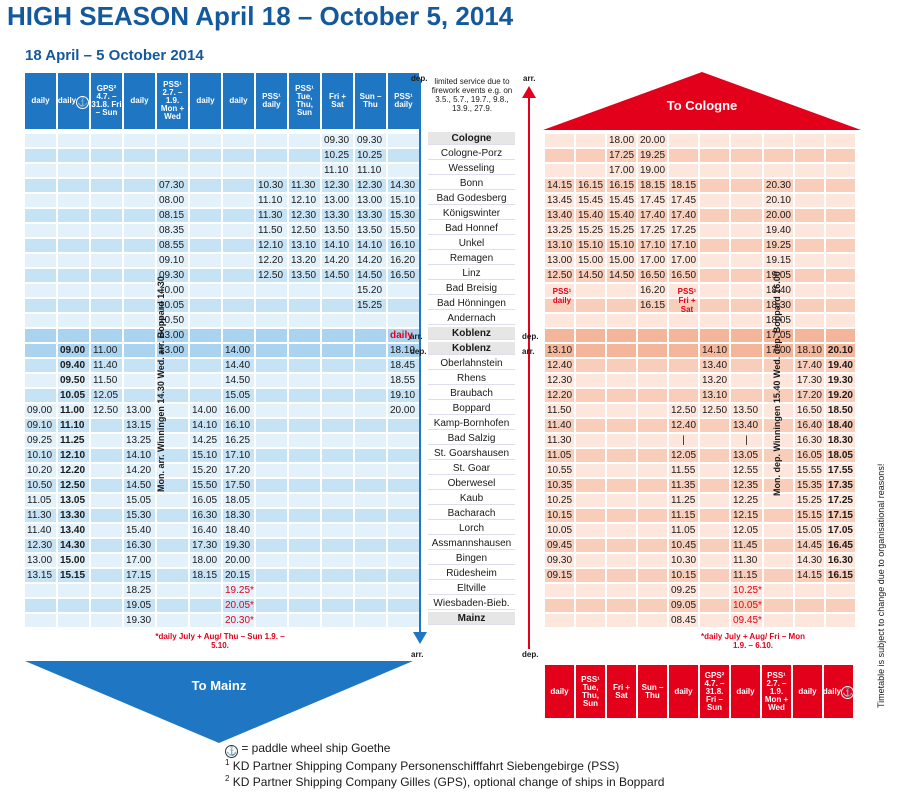 This screenshot has height=795, width=899. I want to click on time-cell: 18.25, so click(139, 590).